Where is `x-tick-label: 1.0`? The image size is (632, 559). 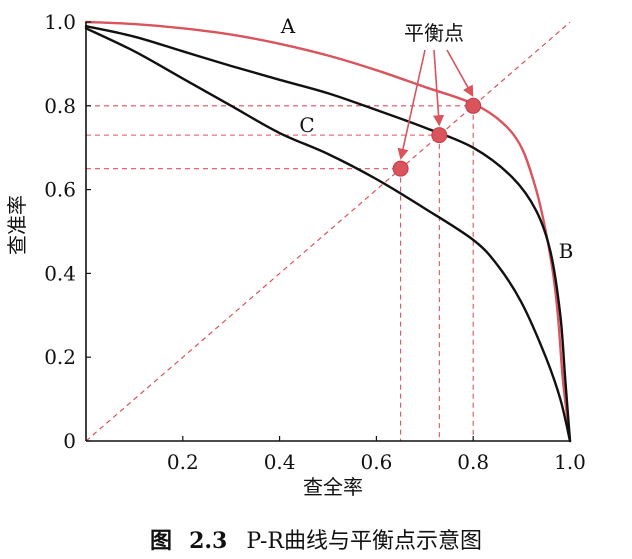 x-tick-label: 1.0 is located at coordinates (570, 462).